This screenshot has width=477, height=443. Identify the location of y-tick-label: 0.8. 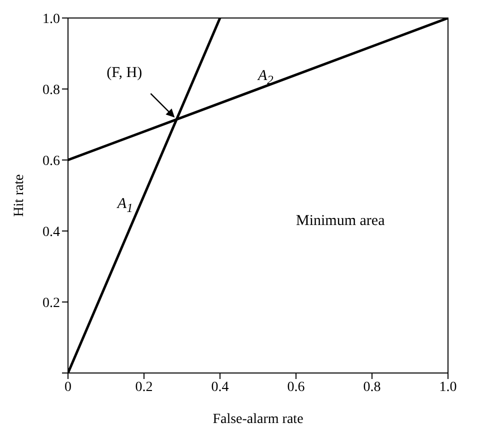
(51, 90).